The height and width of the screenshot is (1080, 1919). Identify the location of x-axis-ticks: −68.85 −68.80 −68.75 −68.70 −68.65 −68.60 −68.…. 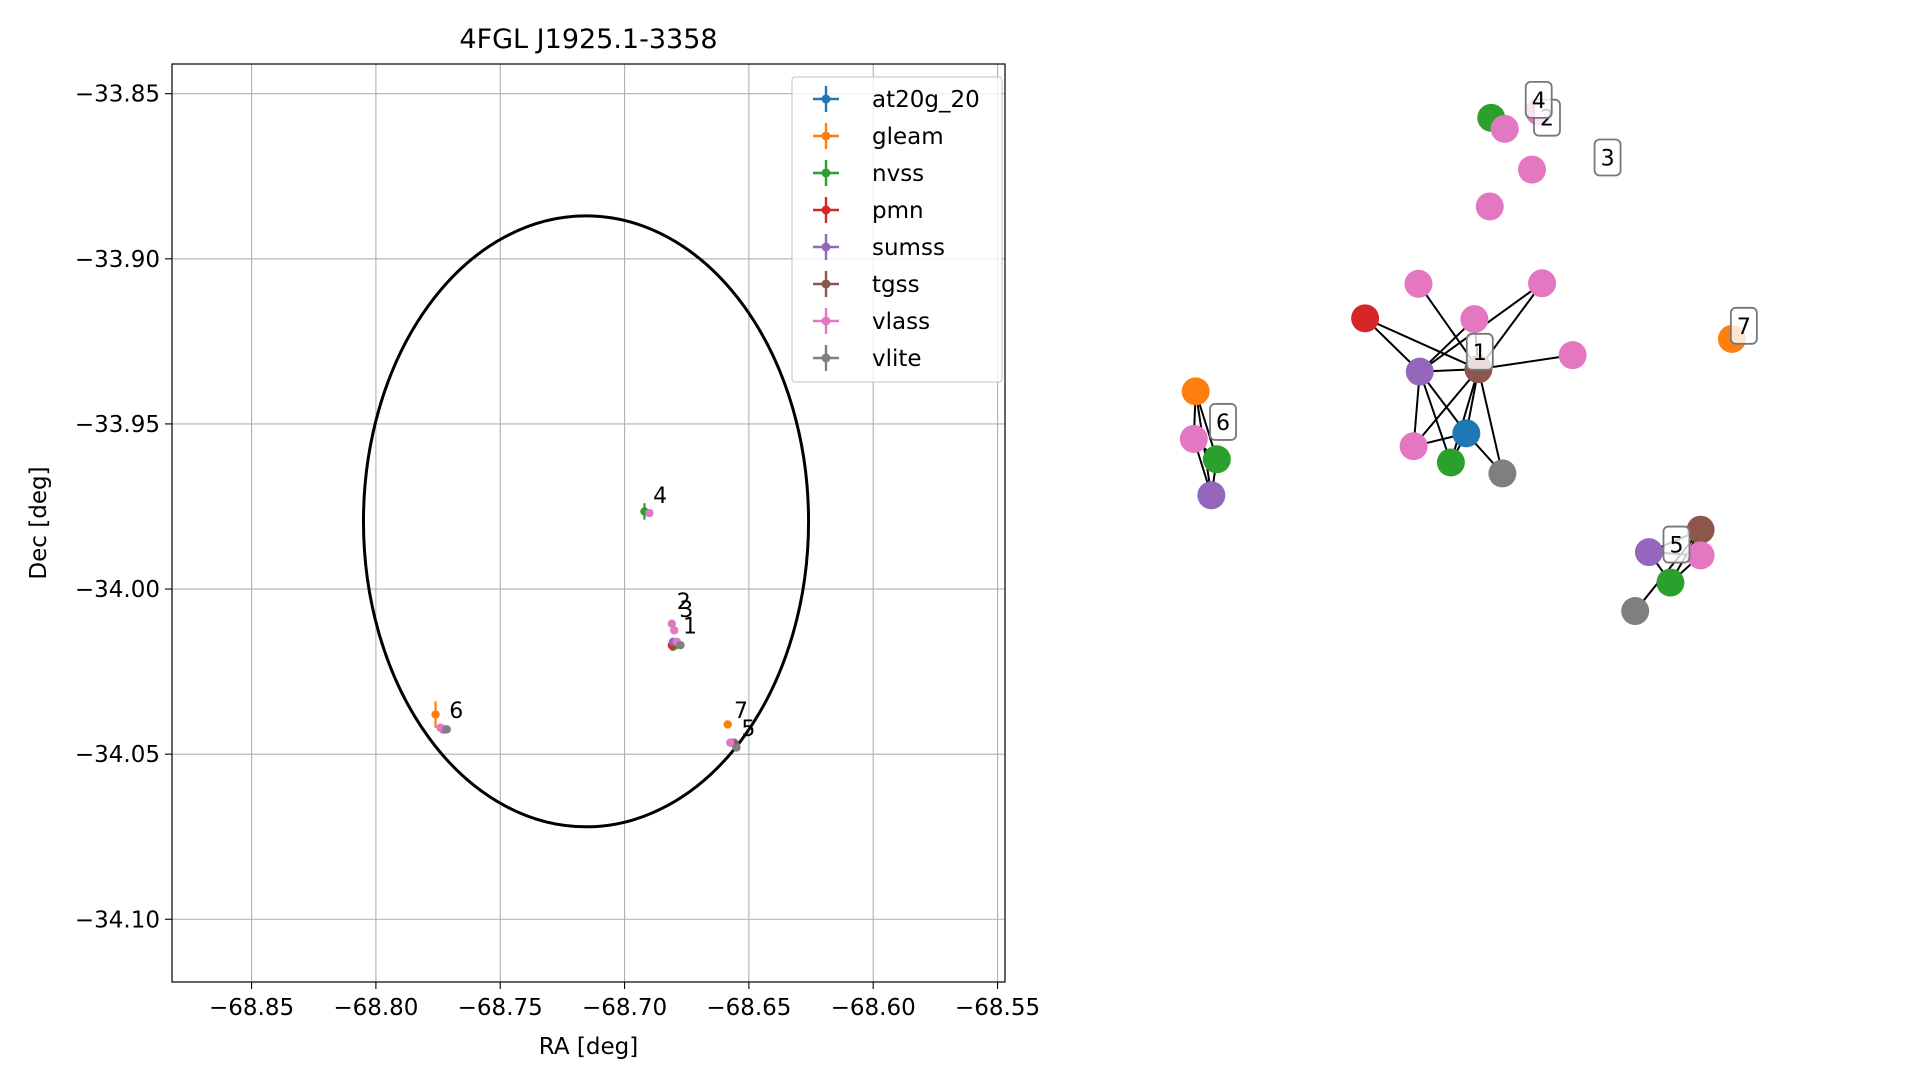
(624, 1001).